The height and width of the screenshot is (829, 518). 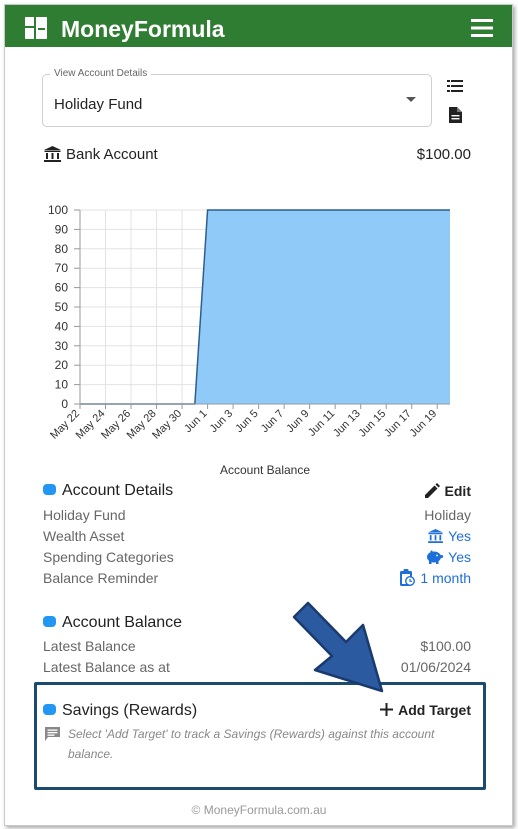 I want to click on account-details-title: Account Details, so click(x=108, y=491).